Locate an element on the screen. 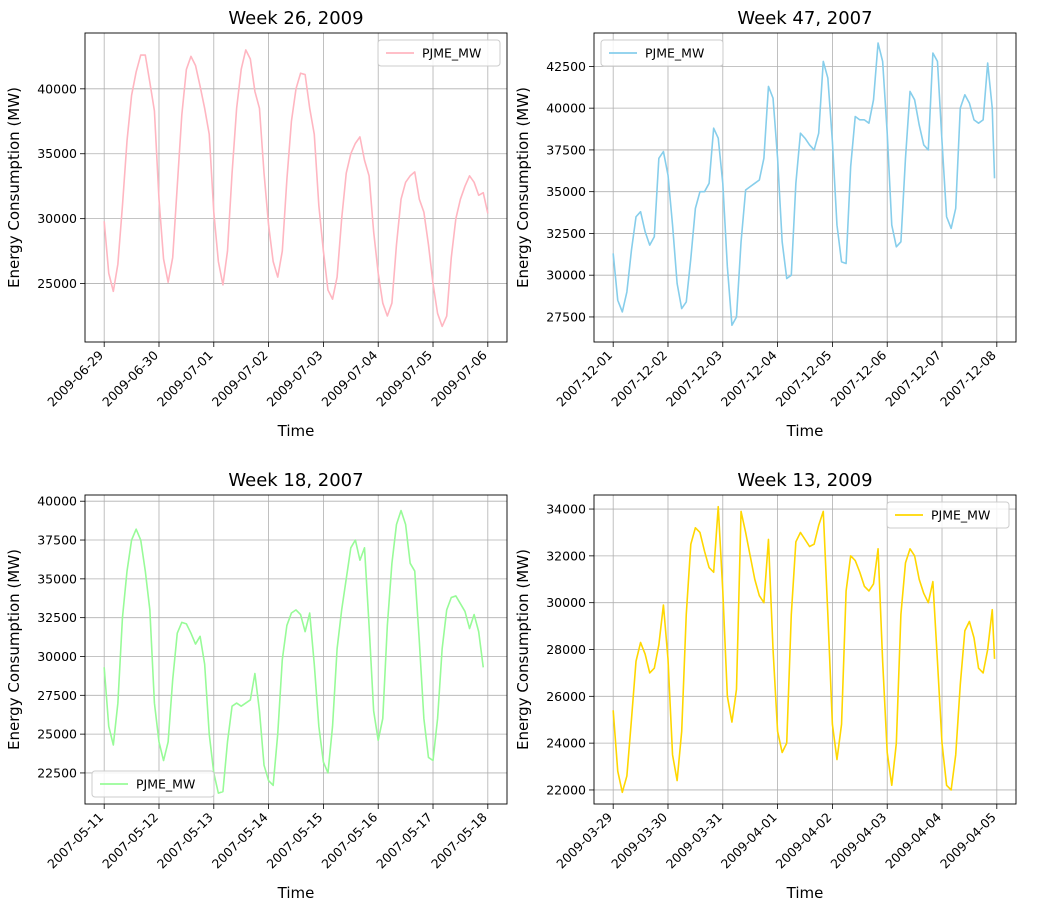  x-tick-label: 2009-04-02 is located at coordinates (804, 841).